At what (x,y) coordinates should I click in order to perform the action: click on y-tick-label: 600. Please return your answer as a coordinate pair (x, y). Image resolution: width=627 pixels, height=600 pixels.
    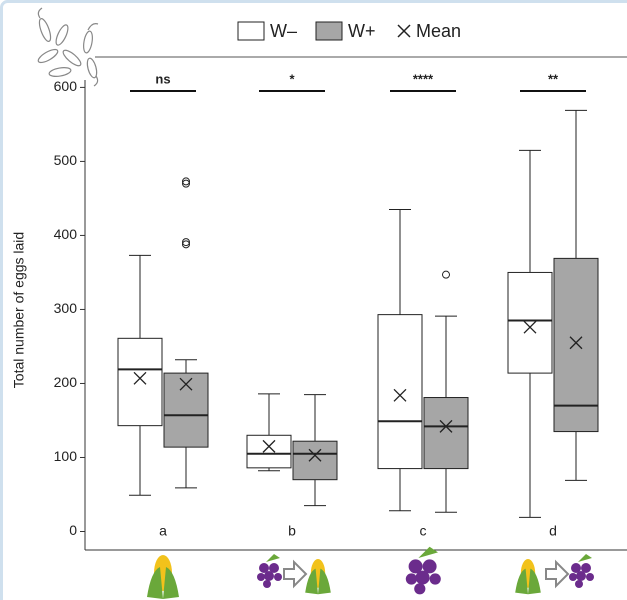
    Looking at the image, I should click on (66, 86).